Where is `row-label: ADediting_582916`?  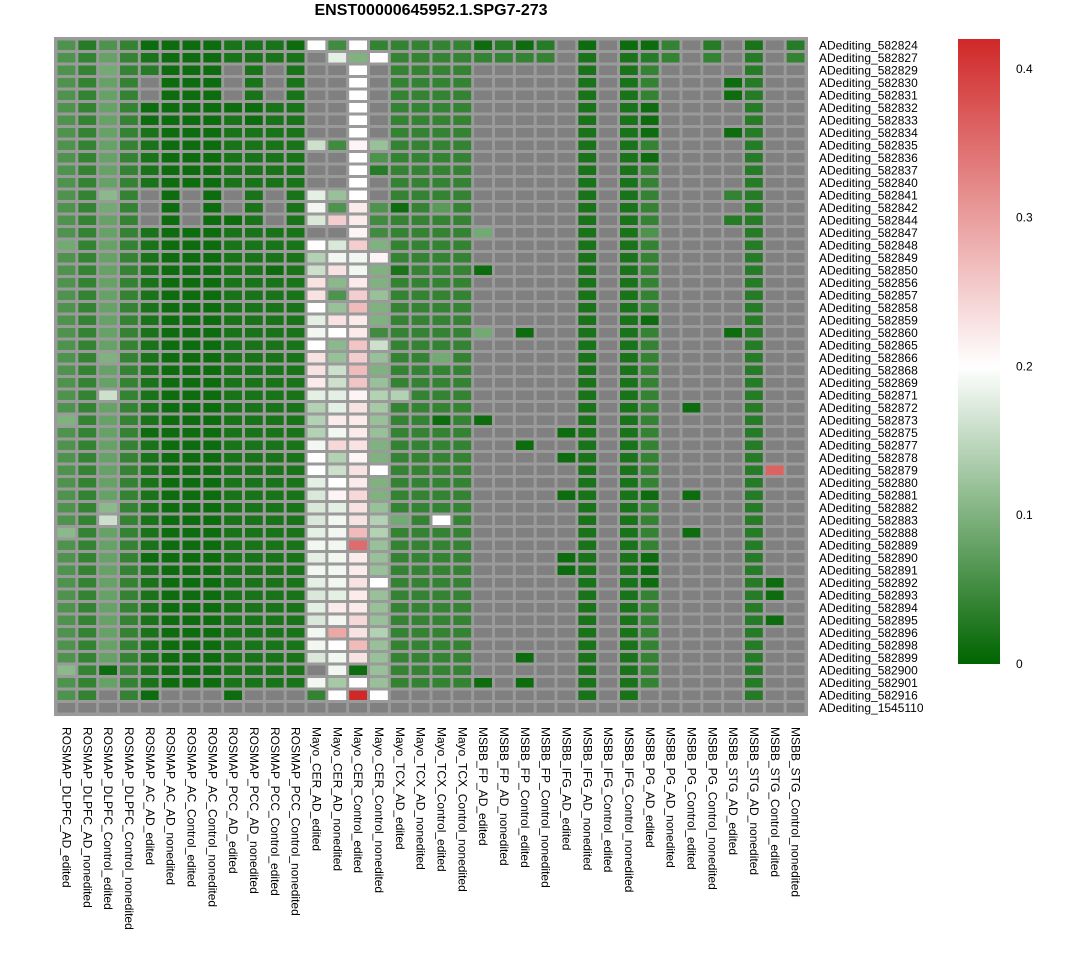 row-label: ADediting_582916 is located at coordinates (868, 695).